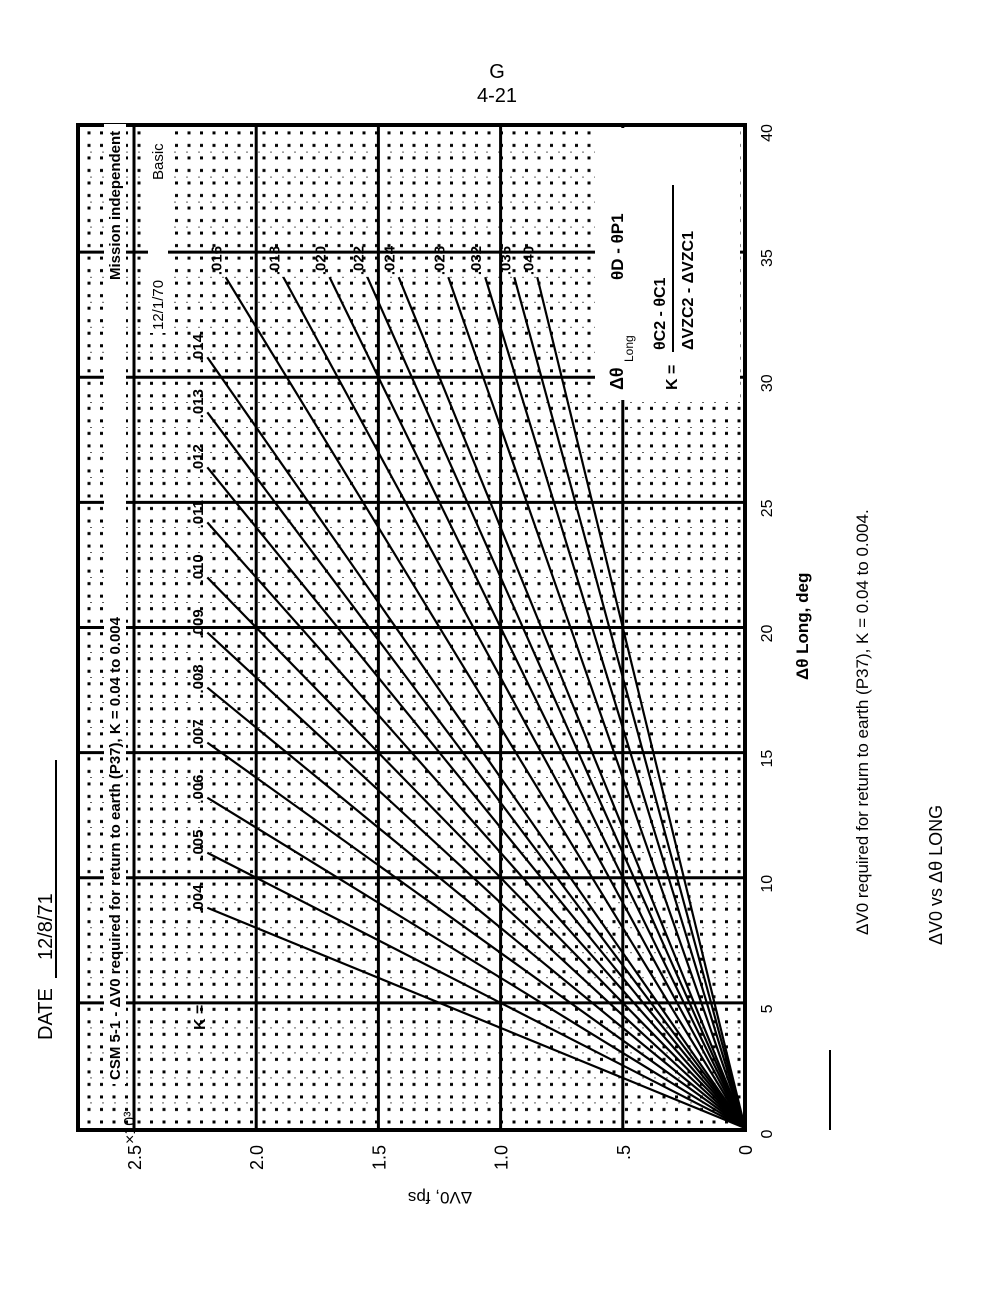 The height and width of the screenshot is (1300, 1000). What do you see at coordinates (115, 205) in the screenshot?
I see `chart-note: Mission independent` at bounding box center [115, 205].